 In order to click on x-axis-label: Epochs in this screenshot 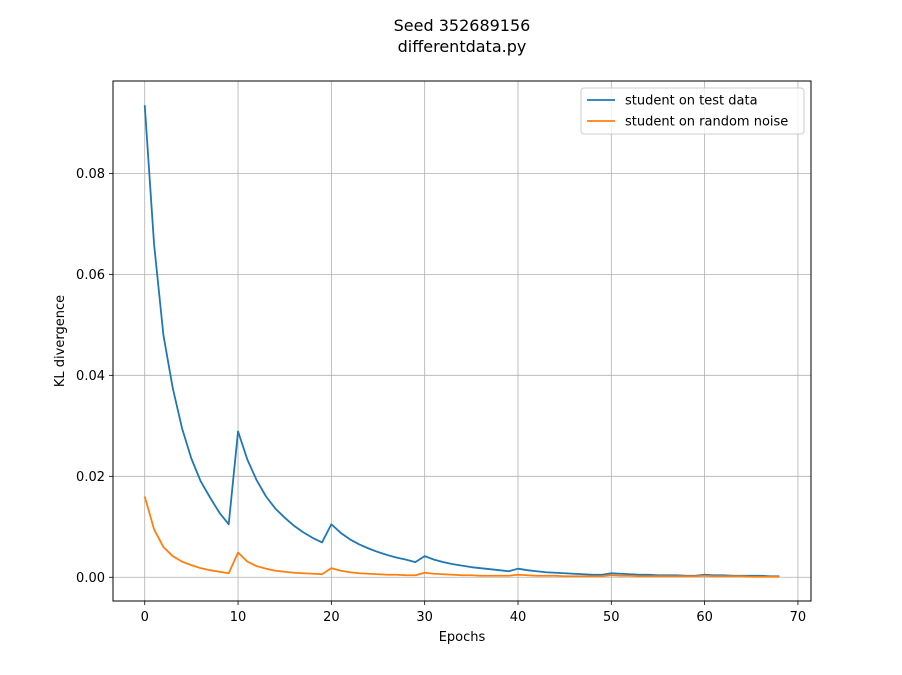, I will do `click(462, 637)`.